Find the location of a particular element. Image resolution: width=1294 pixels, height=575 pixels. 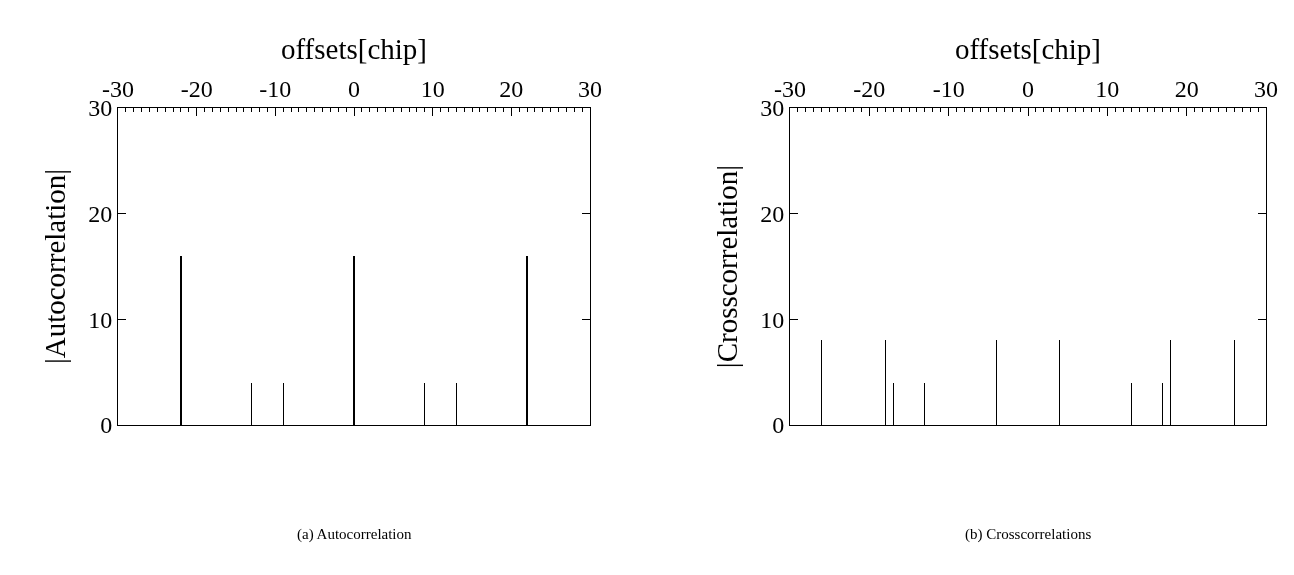

text: (b) Crosscorrelations is located at coordinates (1028, 534).